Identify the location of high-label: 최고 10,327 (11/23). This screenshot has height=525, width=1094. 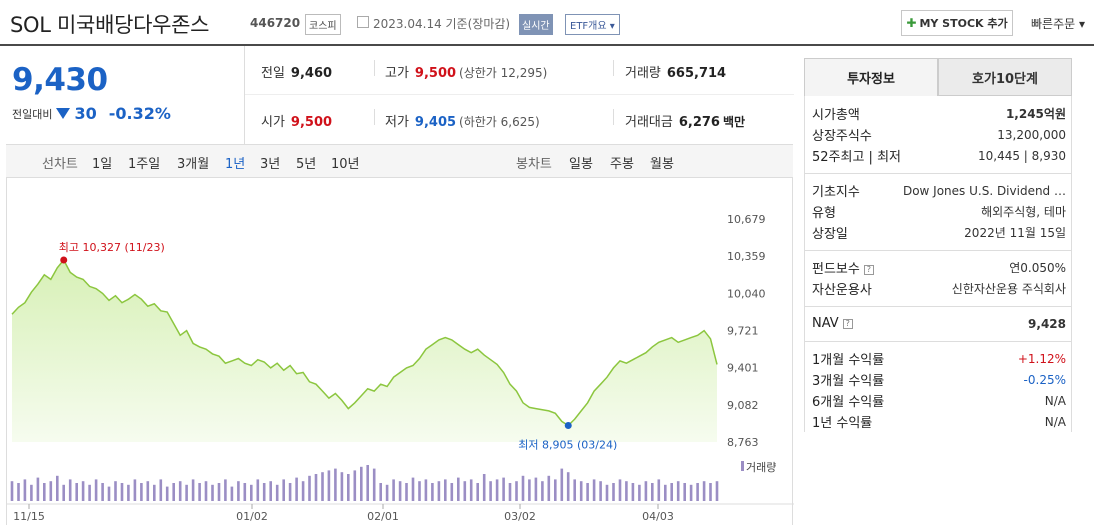
(112, 247).